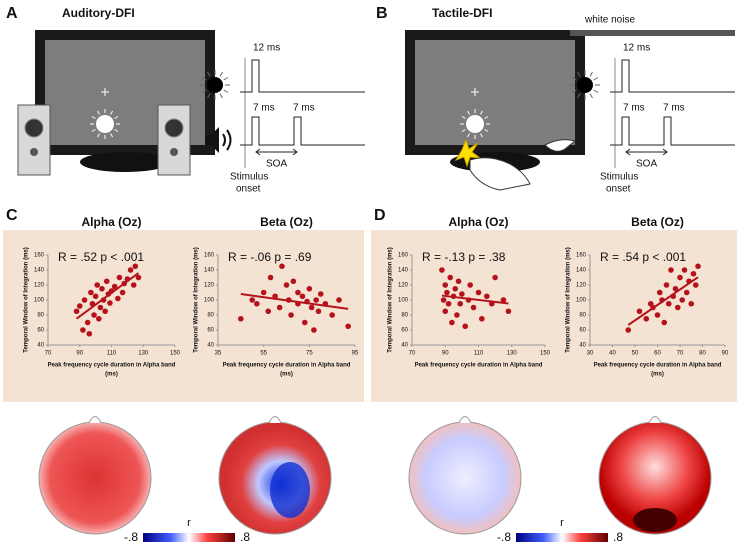  I want to click on soa-label: SOA, so click(646, 164).